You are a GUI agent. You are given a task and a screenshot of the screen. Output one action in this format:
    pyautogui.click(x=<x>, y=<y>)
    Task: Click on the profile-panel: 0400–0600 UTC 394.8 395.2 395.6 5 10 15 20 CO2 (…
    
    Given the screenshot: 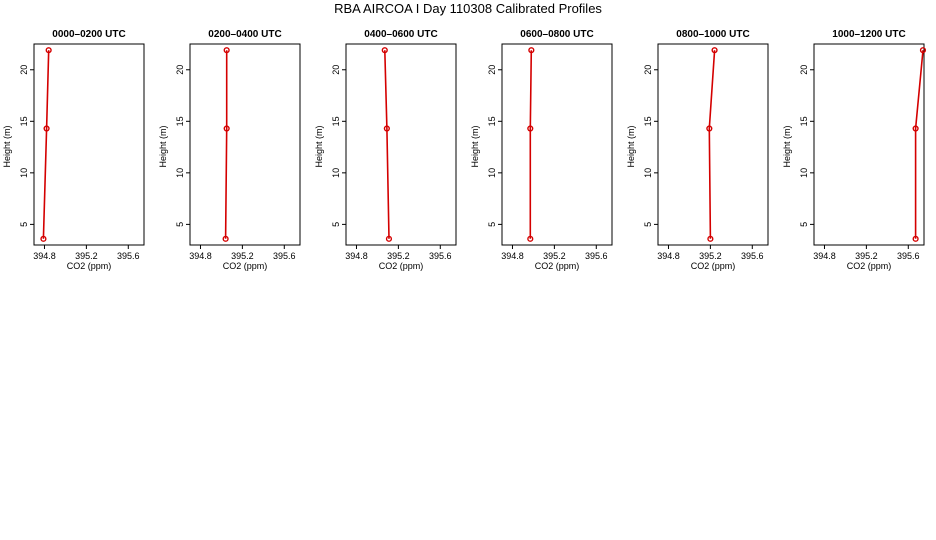 What is the action you would take?
    pyautogui.click(x=385, y=150)
    